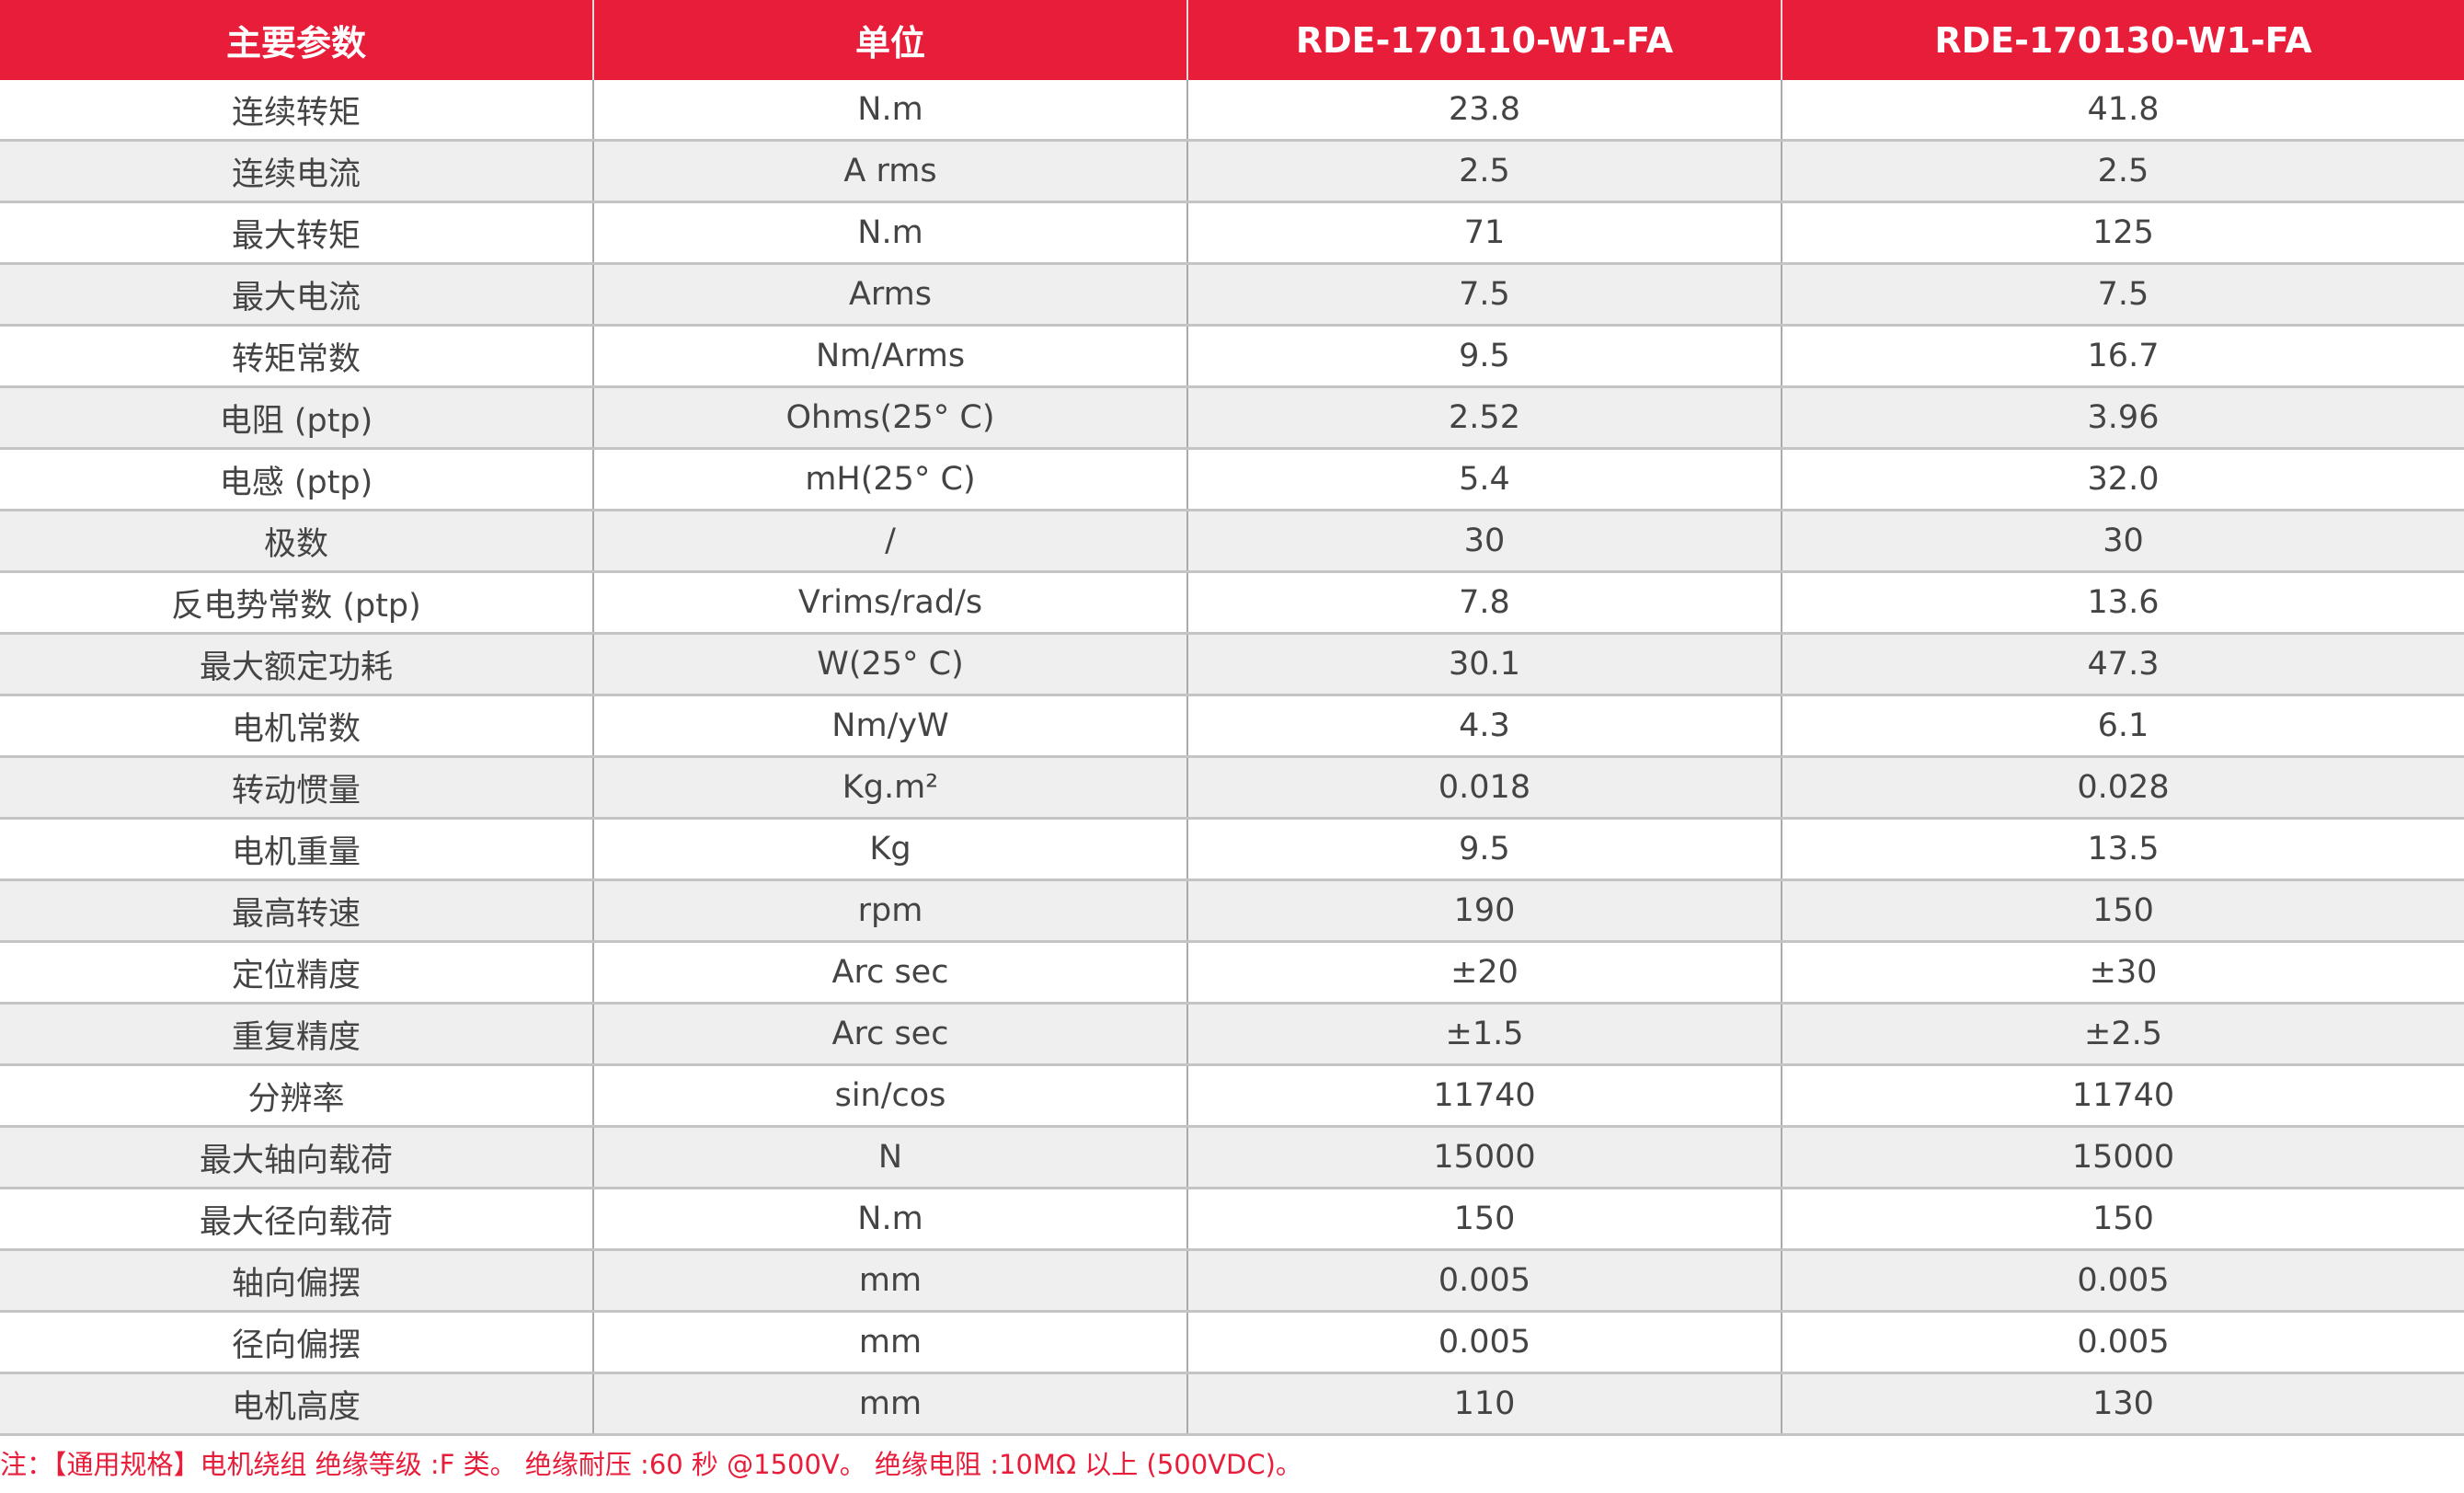  I want to click on table-row: 极数/30 30, so click(1232, 541).